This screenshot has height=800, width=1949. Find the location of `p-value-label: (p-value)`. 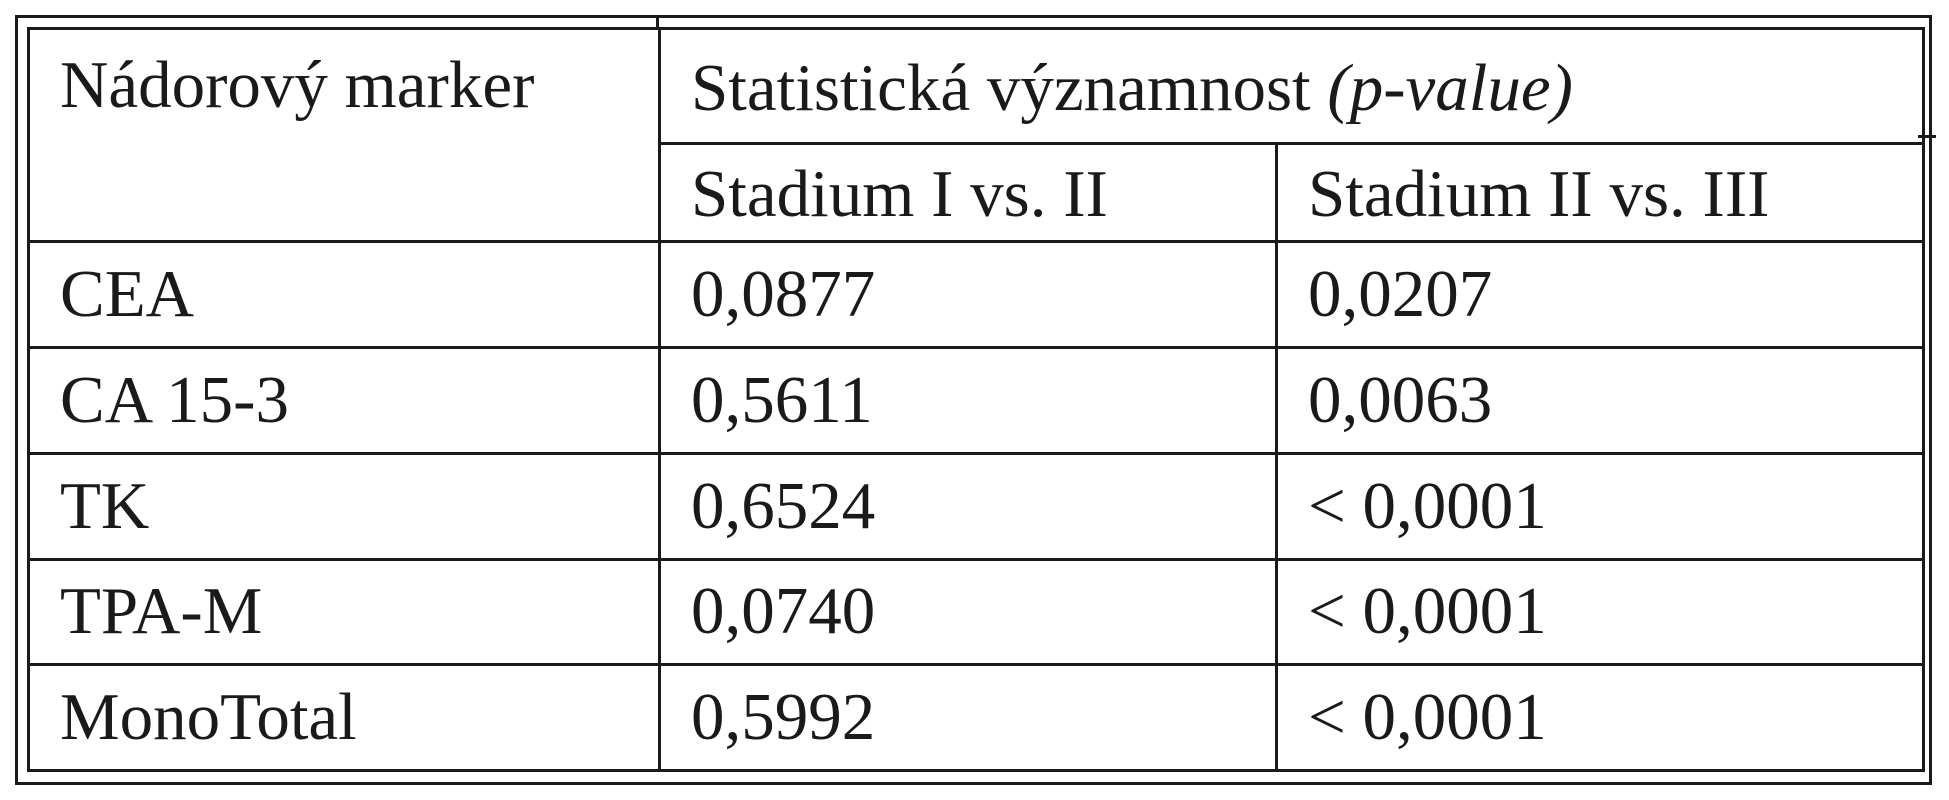

p-value-label: (p-value) is located at coordinates (1450, 87).